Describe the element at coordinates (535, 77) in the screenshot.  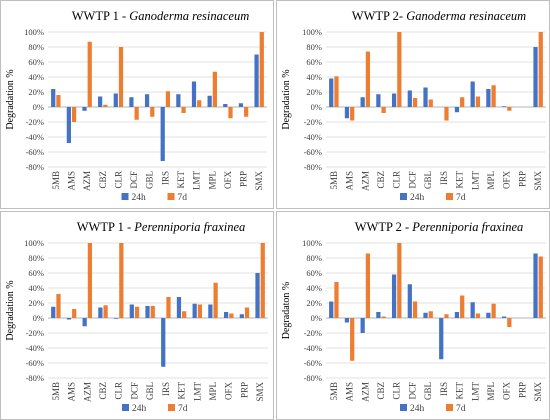
I see `bar-24h-SMX` at that location.